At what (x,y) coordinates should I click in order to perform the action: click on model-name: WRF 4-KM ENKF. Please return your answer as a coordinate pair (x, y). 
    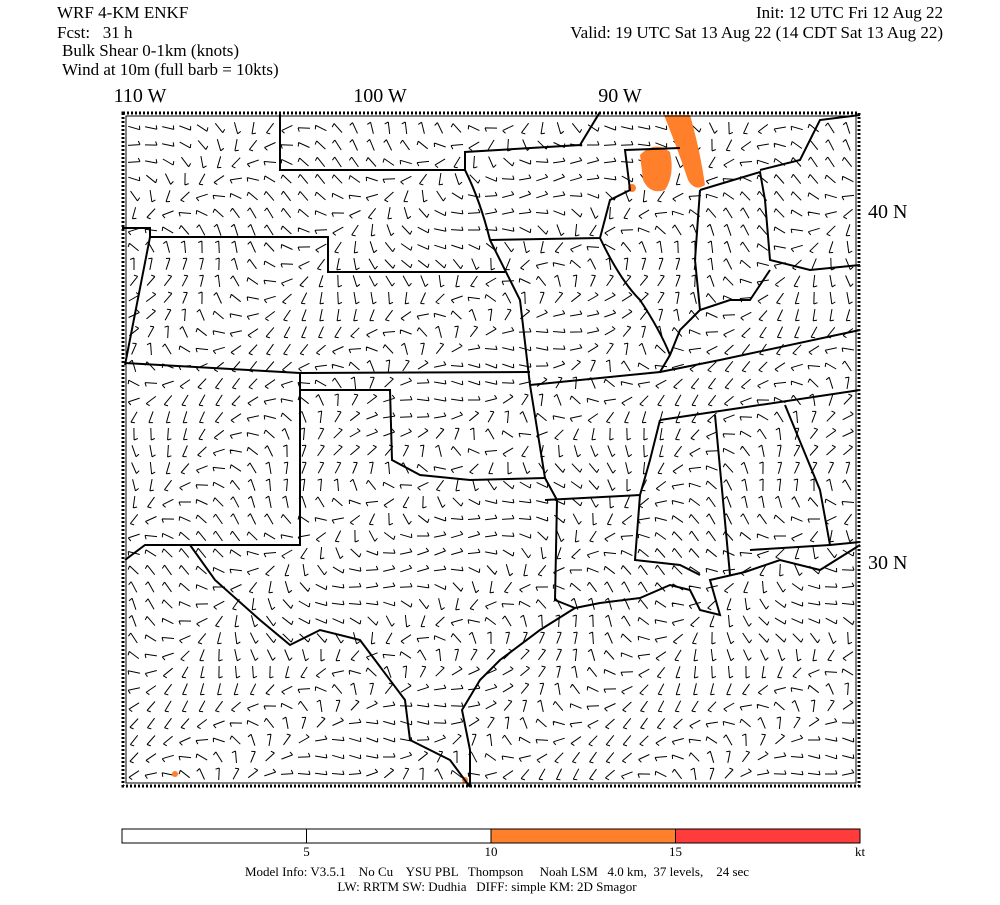
    Looking at the image, I should click on (122, 12).